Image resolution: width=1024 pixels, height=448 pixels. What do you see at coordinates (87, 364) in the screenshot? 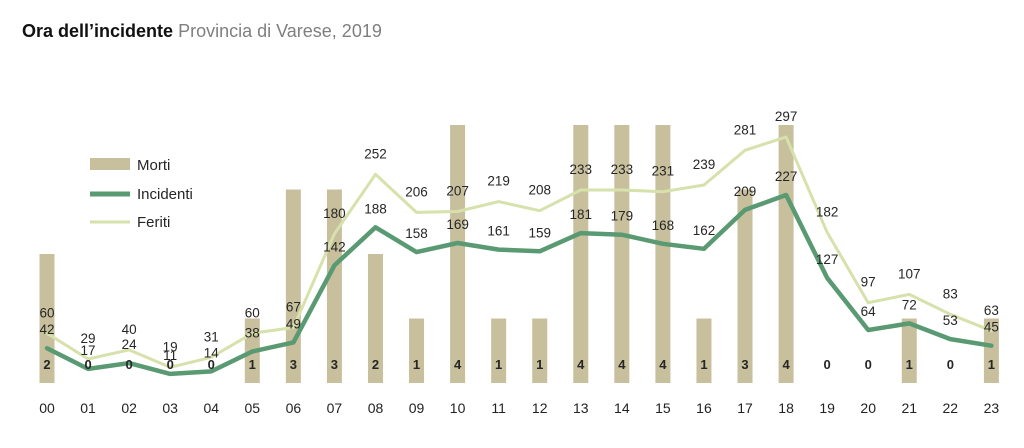
I see `label-morti-01: 0` at bounding box center [87, 364].